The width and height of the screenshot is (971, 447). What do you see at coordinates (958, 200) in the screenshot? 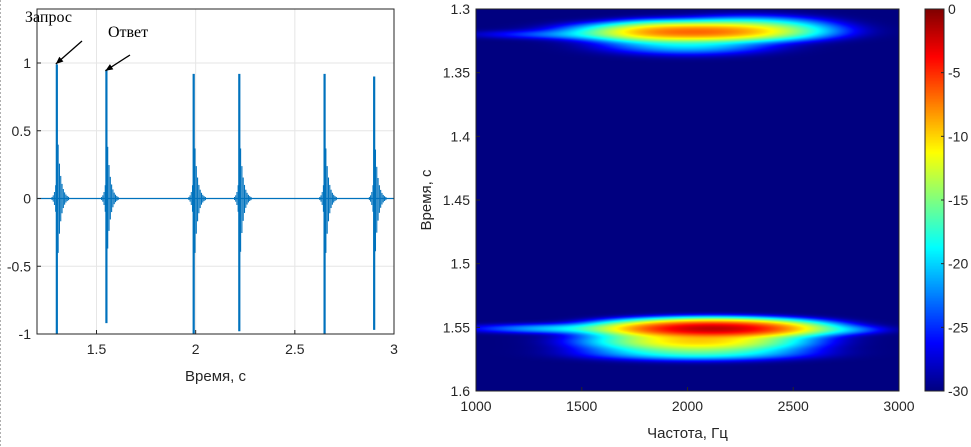
I see `colorbar-tick-label: -15` at bounding box center [958, 200].